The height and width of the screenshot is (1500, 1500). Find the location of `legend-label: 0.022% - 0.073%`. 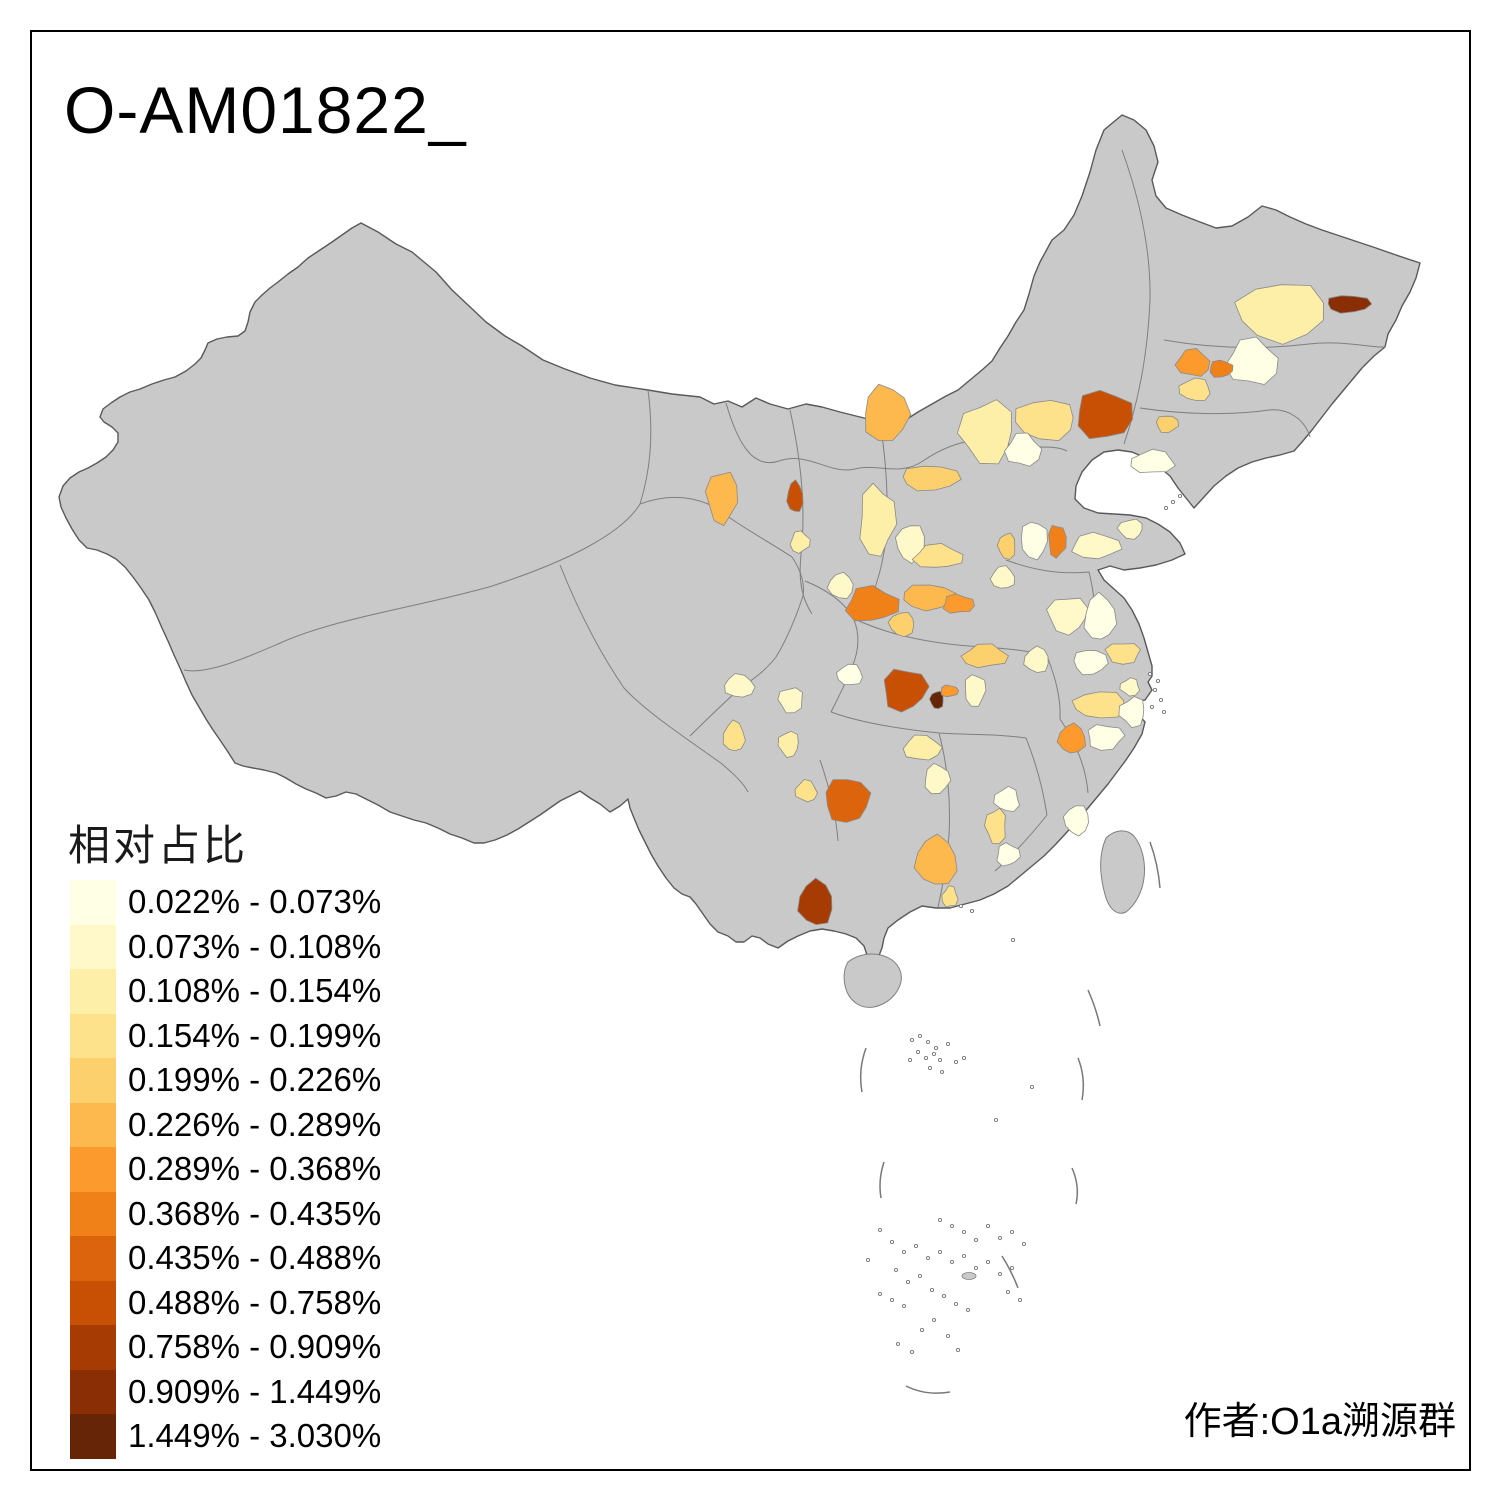

legend-label: 0.022% - 0.073% is located at coordinates (255, 901).